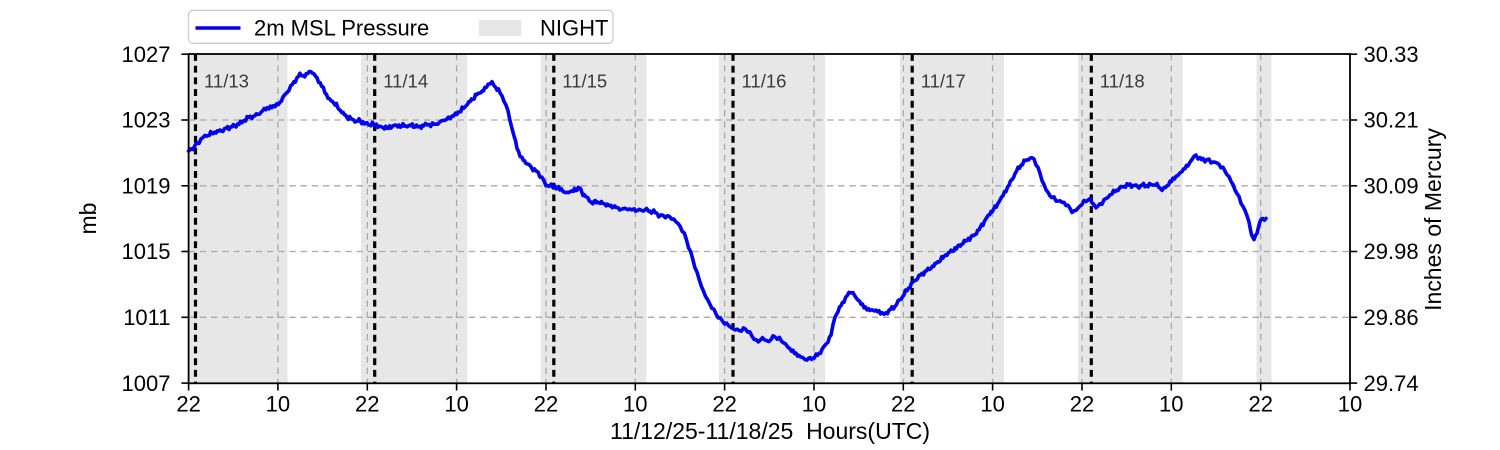 The width and height of the screenshot is (1500, 450). Describe the element at coordinates (341, 27) in the screenshot. I see `svg-text: 2m MSL Pressure` at that location.